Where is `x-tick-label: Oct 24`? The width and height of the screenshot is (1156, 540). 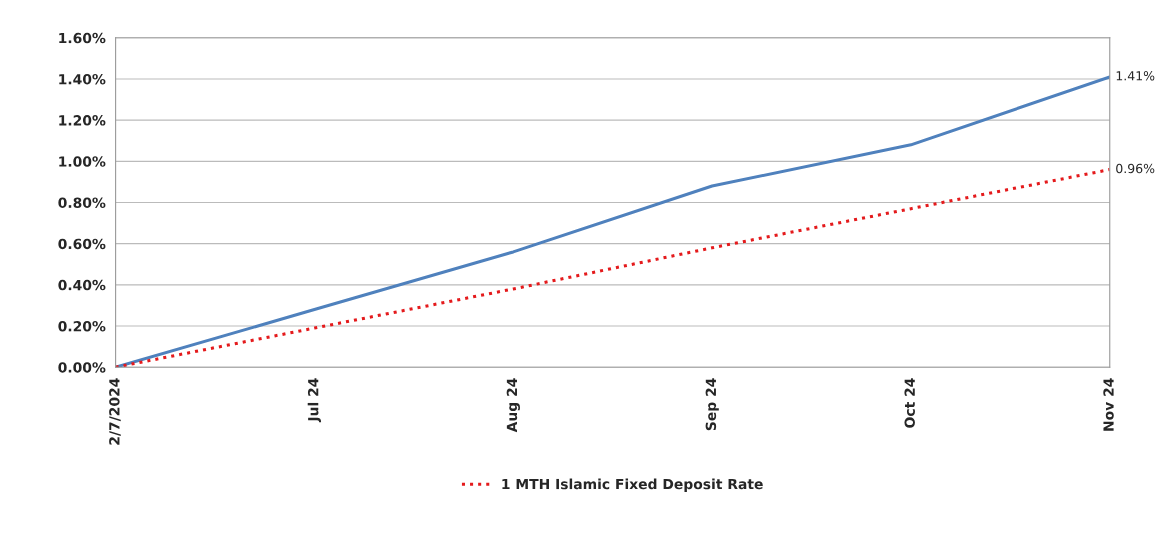 x-tick-label: Oct 24 is located at coordinates (909, 403).